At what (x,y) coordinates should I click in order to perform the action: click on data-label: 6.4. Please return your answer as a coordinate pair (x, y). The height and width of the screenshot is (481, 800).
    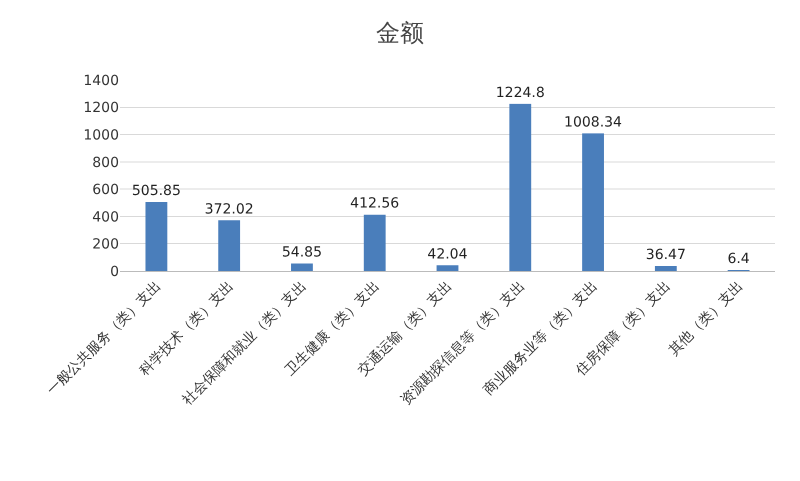
    Looking at the image, I should click on (738, 259).